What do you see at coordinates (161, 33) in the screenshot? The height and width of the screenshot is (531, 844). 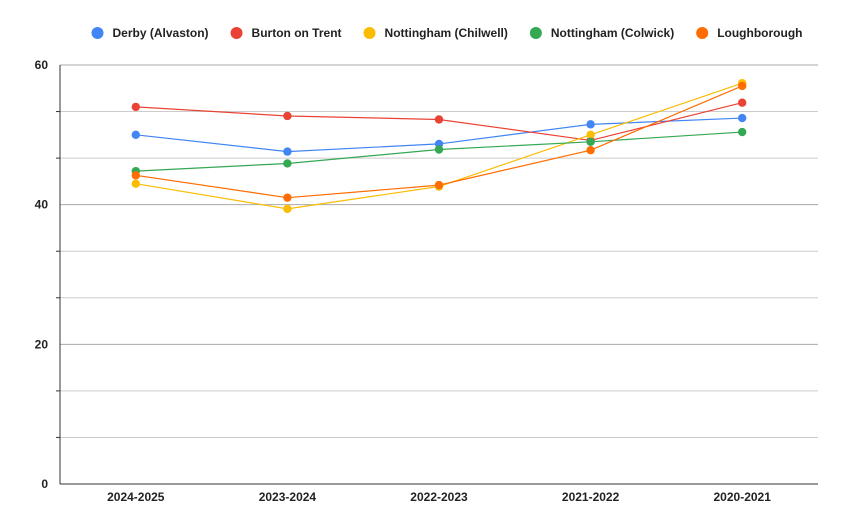 I see `legend-label: Derby (Alvaston)` at bounding box center [161, 33].